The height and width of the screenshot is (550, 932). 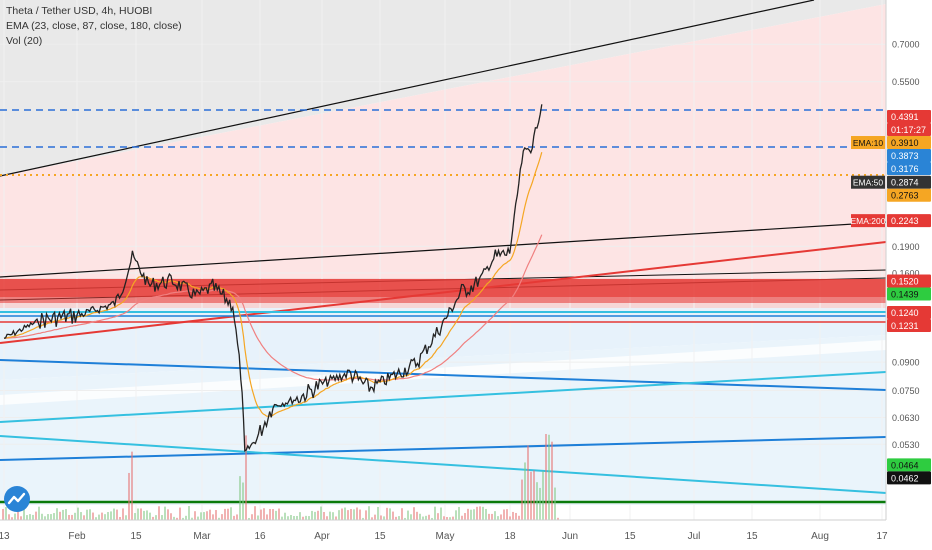 I want to click on tradingview-logo-icon, so click(x=17, y=499).